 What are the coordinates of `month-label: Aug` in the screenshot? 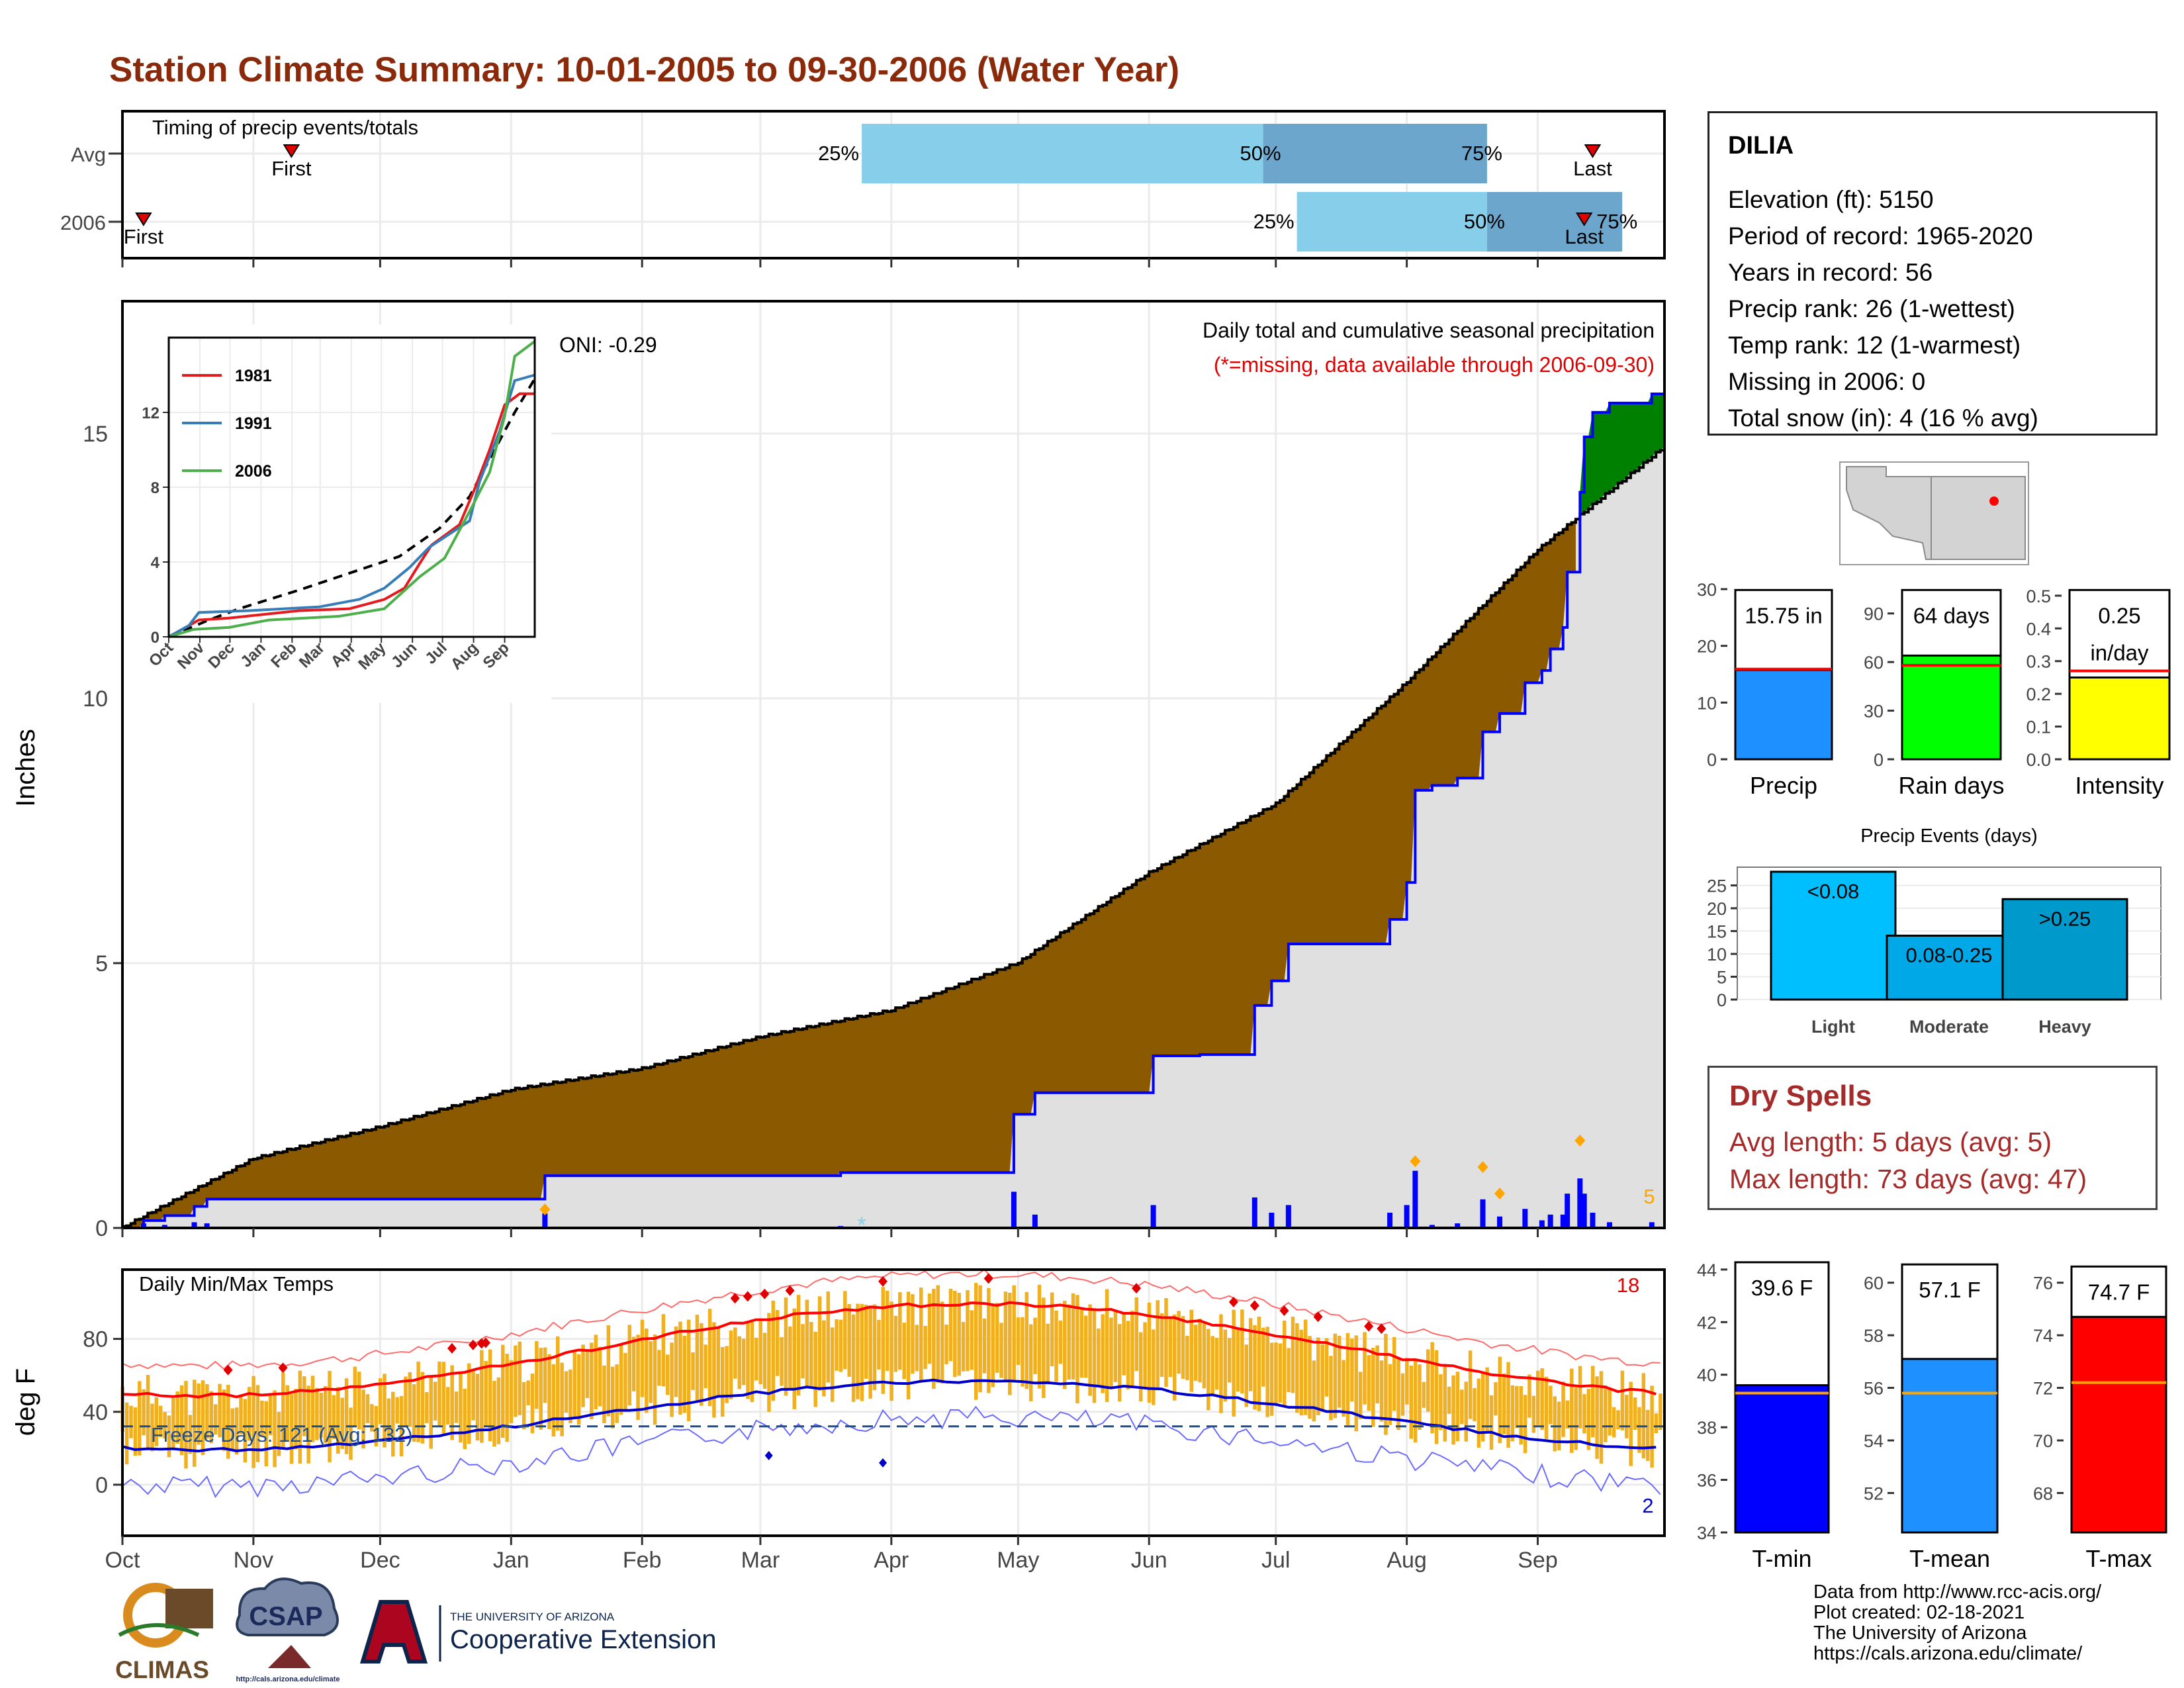 It's located at (1407, 1560).